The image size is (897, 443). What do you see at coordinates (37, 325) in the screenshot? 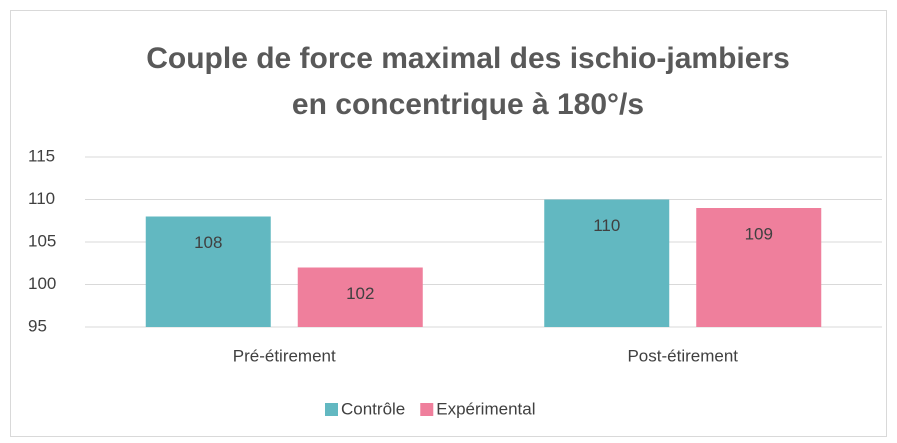
I see `y-tick-label: 95` at bounding box center [37, 325].